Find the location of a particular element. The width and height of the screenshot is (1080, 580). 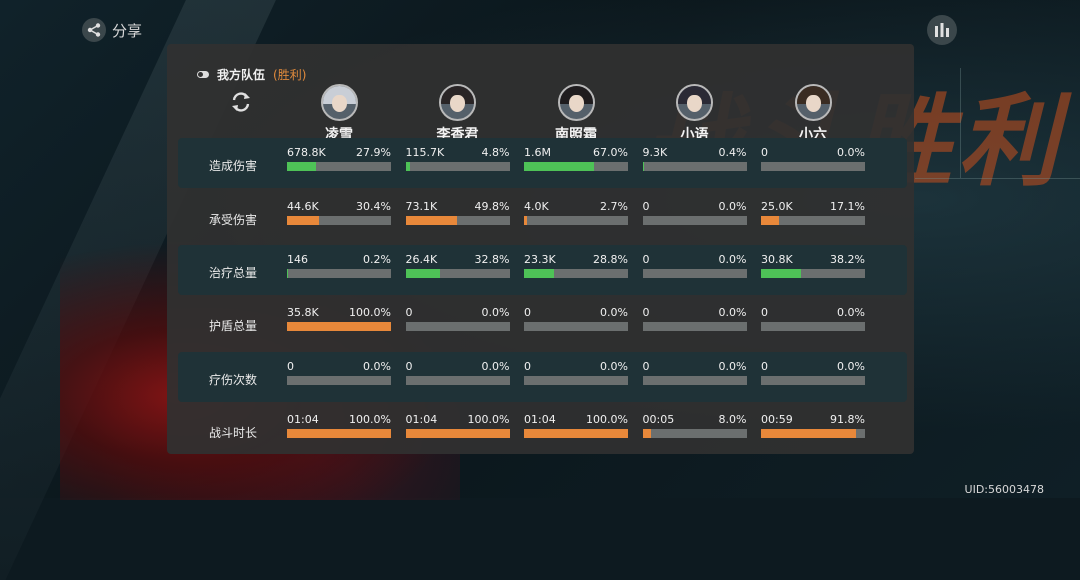

stat-value: 25.0K is located at coordinates (777, 207).